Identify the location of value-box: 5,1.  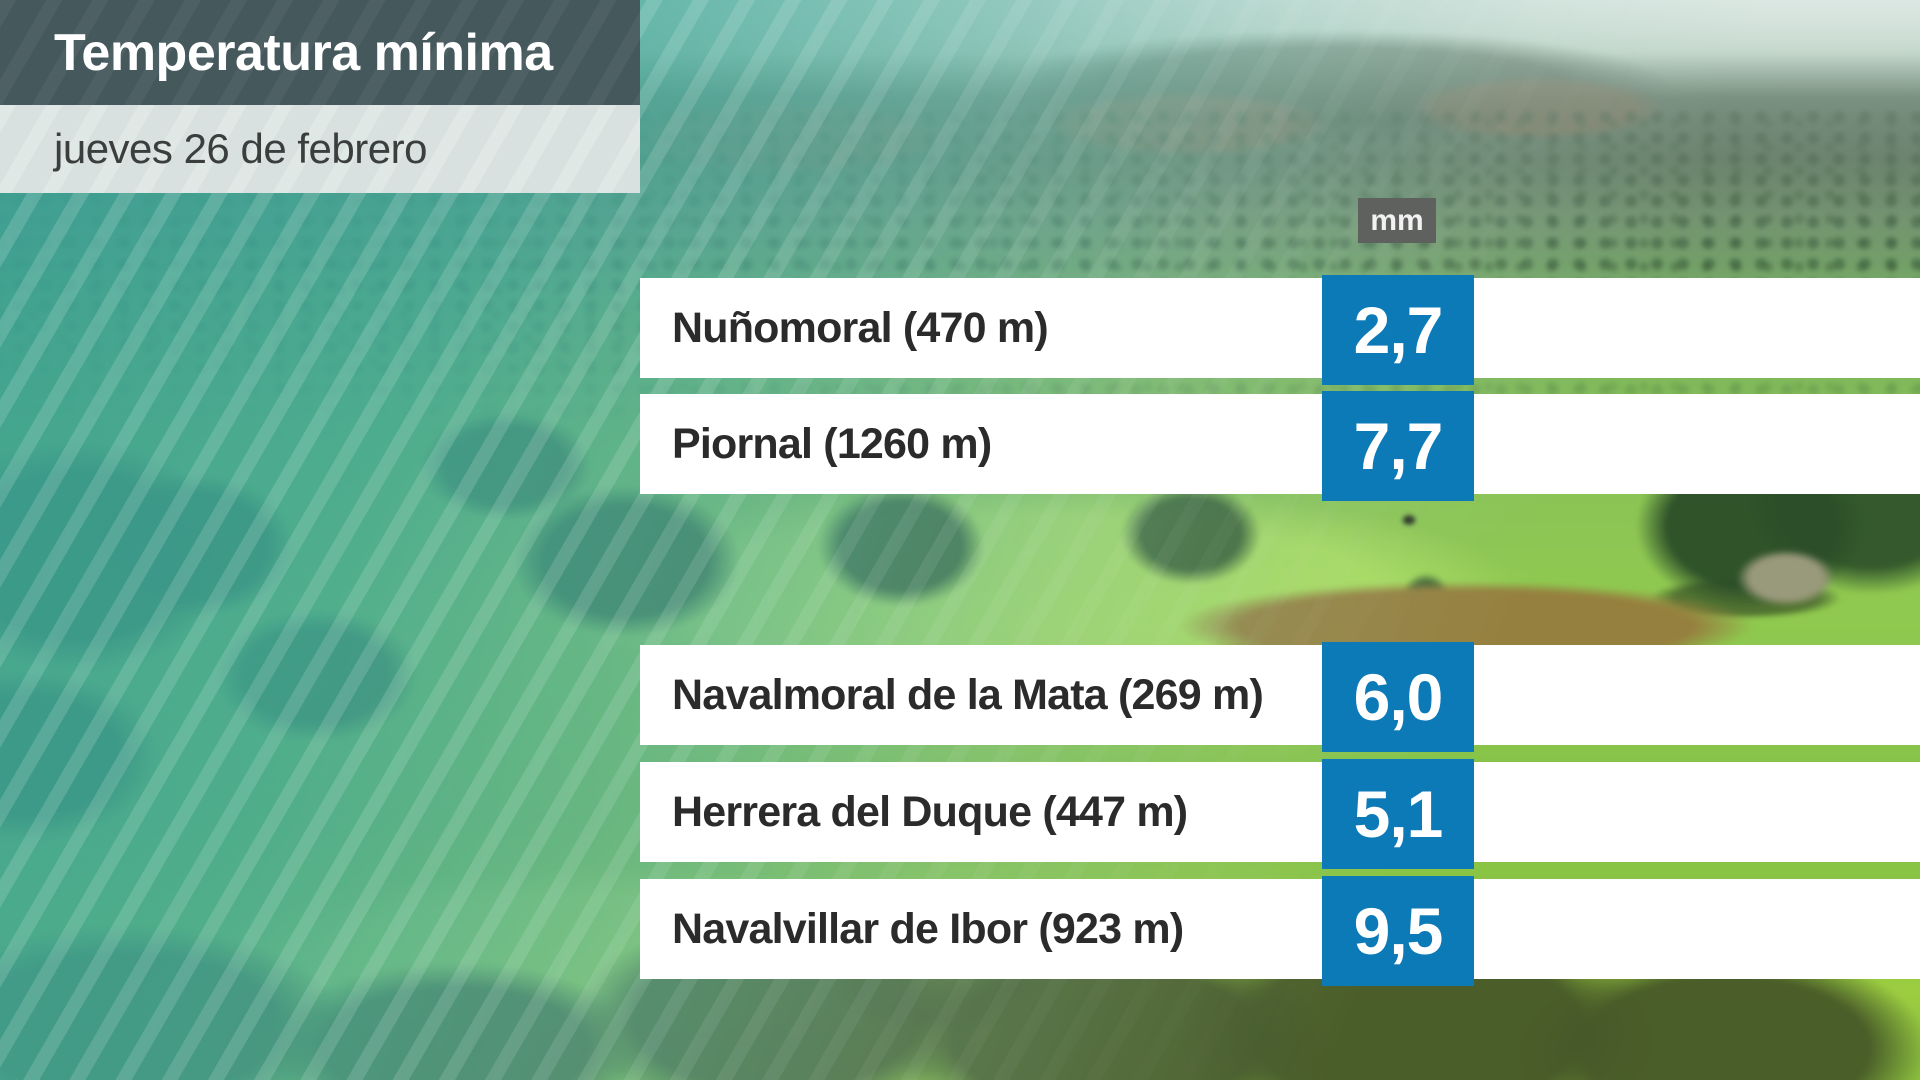
(1398, 814).